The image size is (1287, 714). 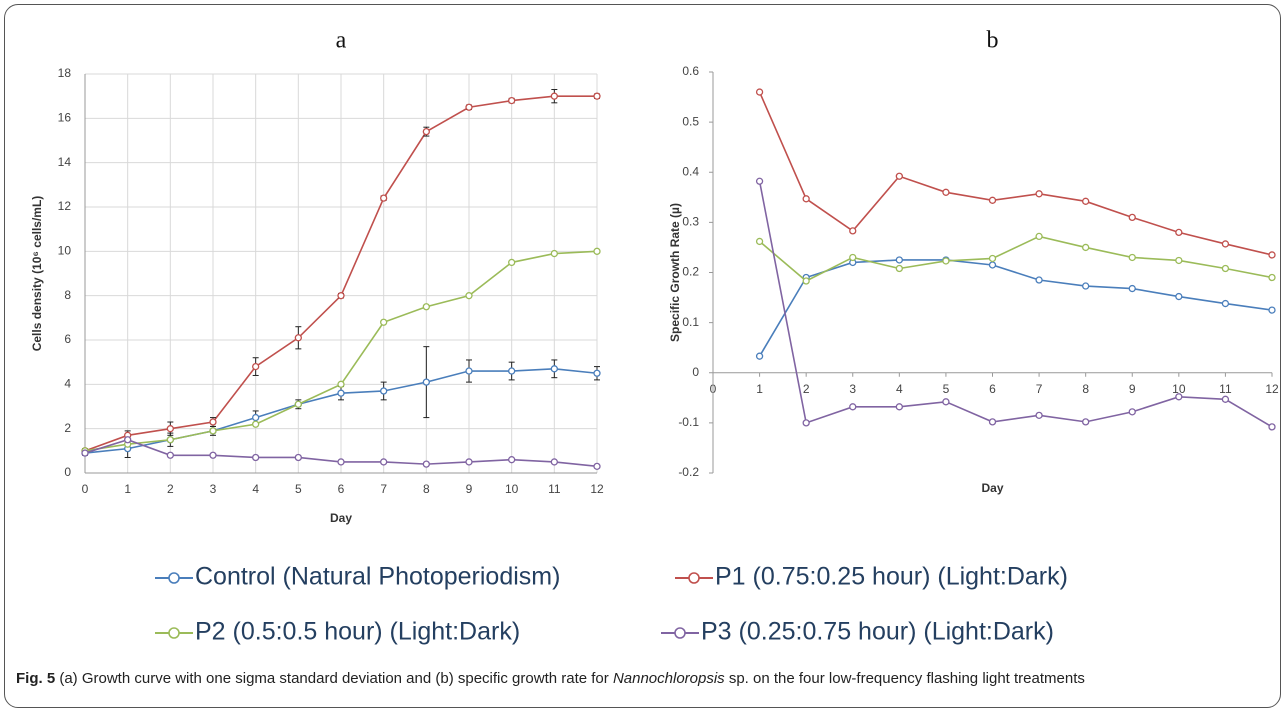 I want to click on x-tick-label: 0, so click(x=85, y=489).